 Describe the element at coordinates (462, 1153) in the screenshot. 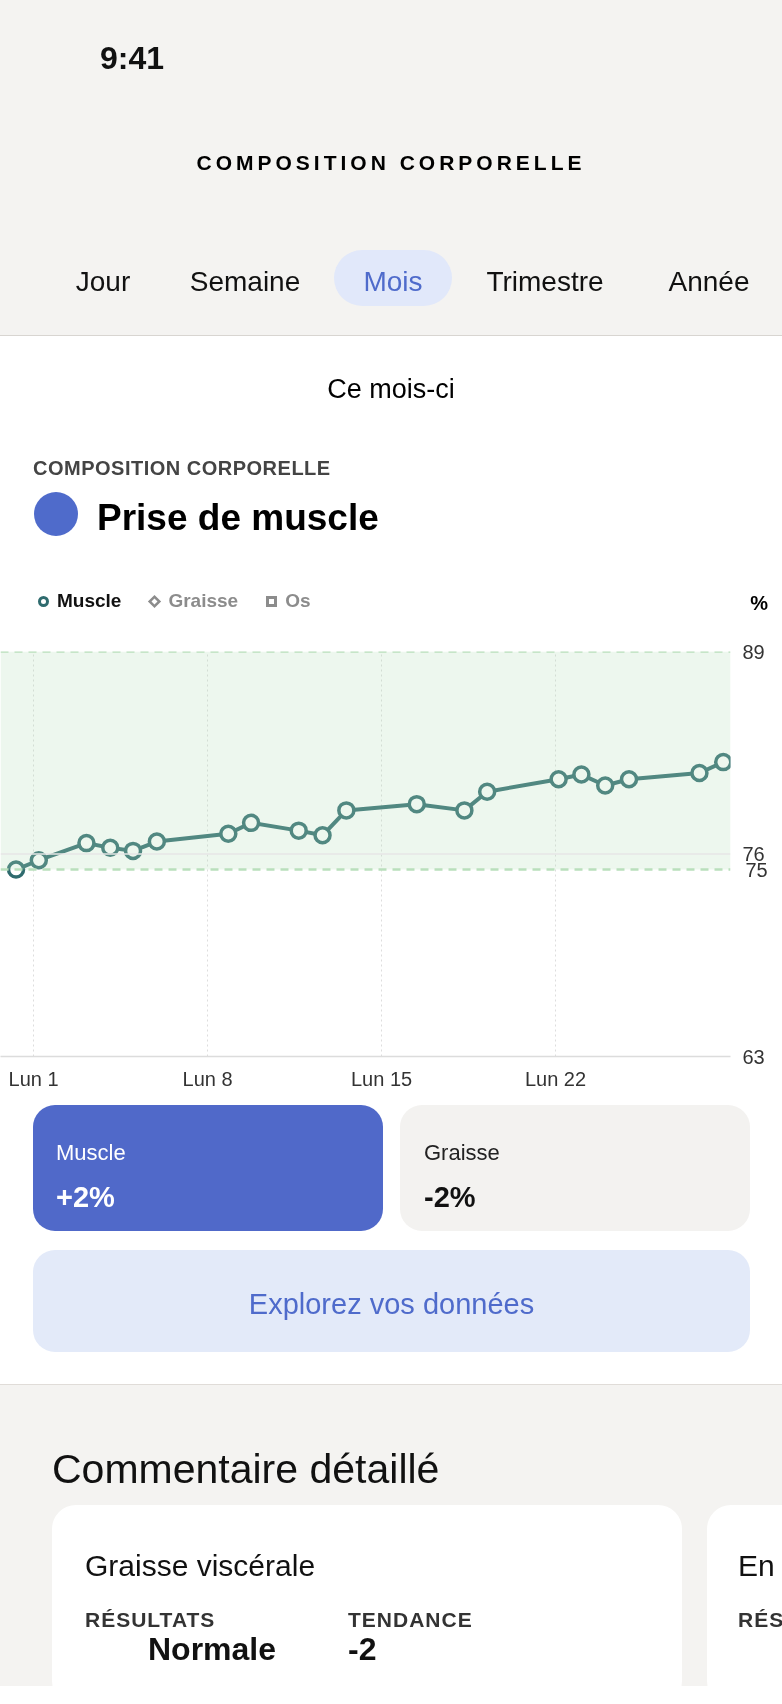

I see `text: Graisse` at that location.